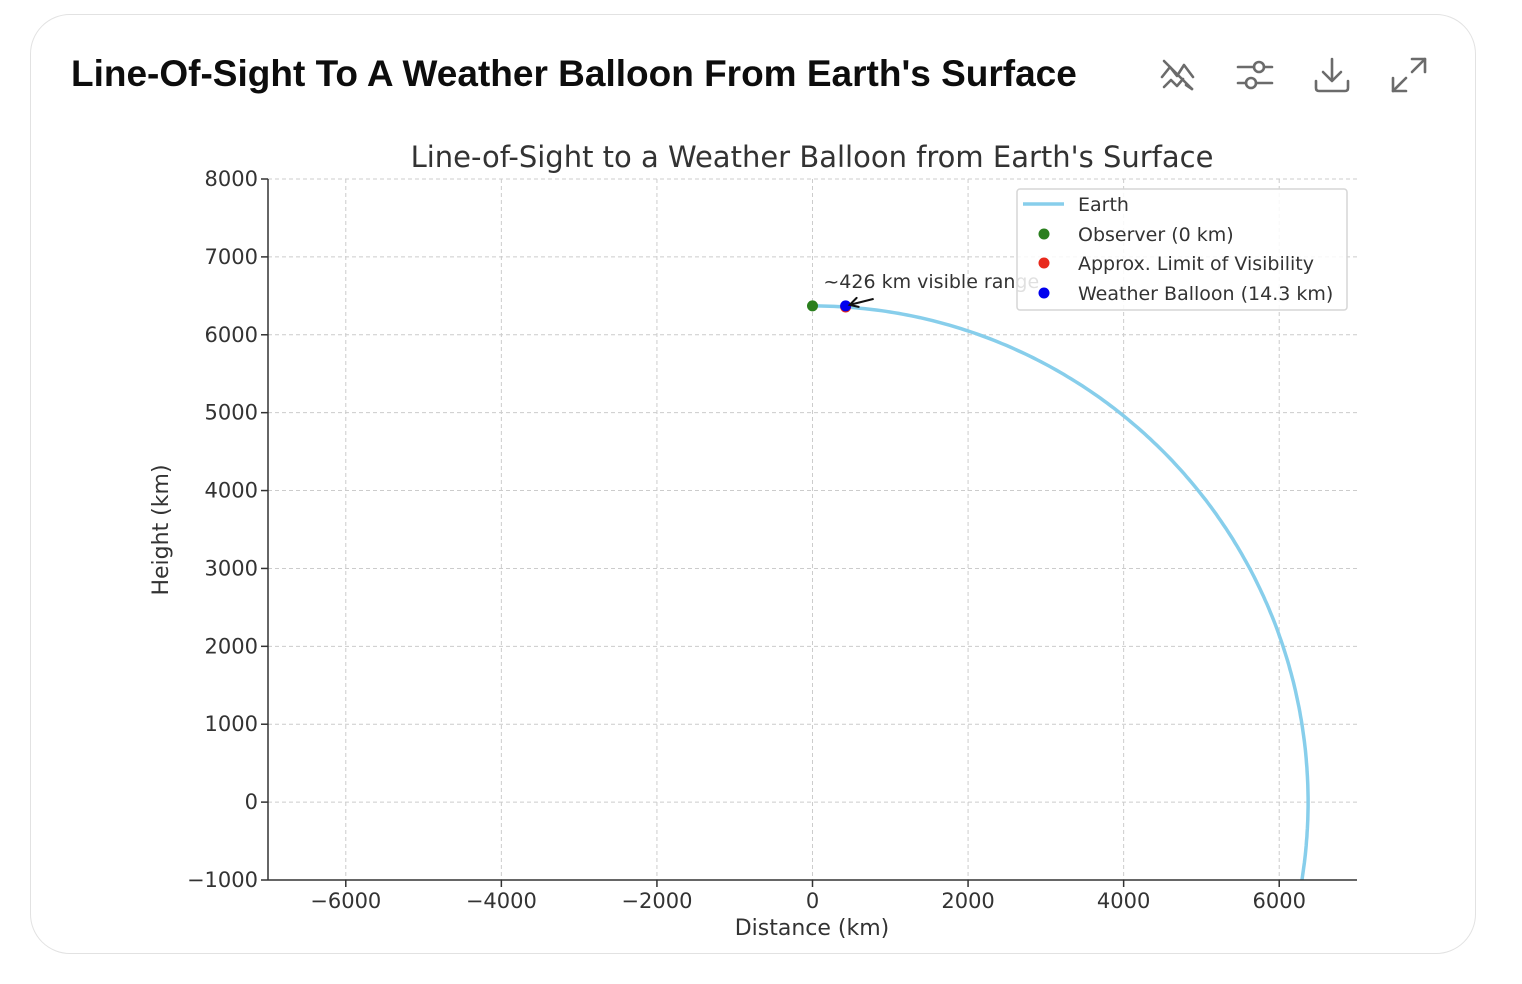  Describe the element at coordinates (853, 302) in the screenshot. I see `annotation-arrowhead` at that location.